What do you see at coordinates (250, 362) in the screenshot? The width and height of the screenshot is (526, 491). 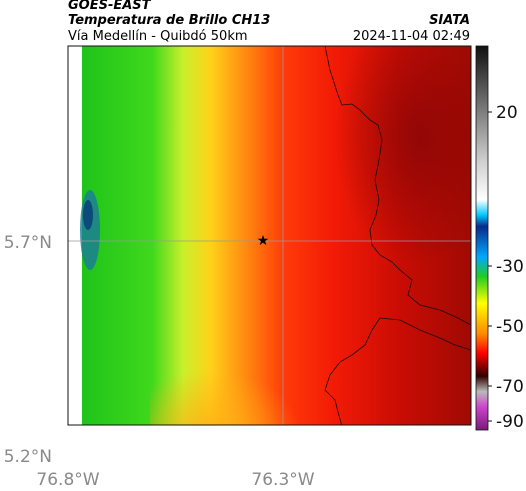 I see `warm-southwest-region` at bounding box center [250, 362].